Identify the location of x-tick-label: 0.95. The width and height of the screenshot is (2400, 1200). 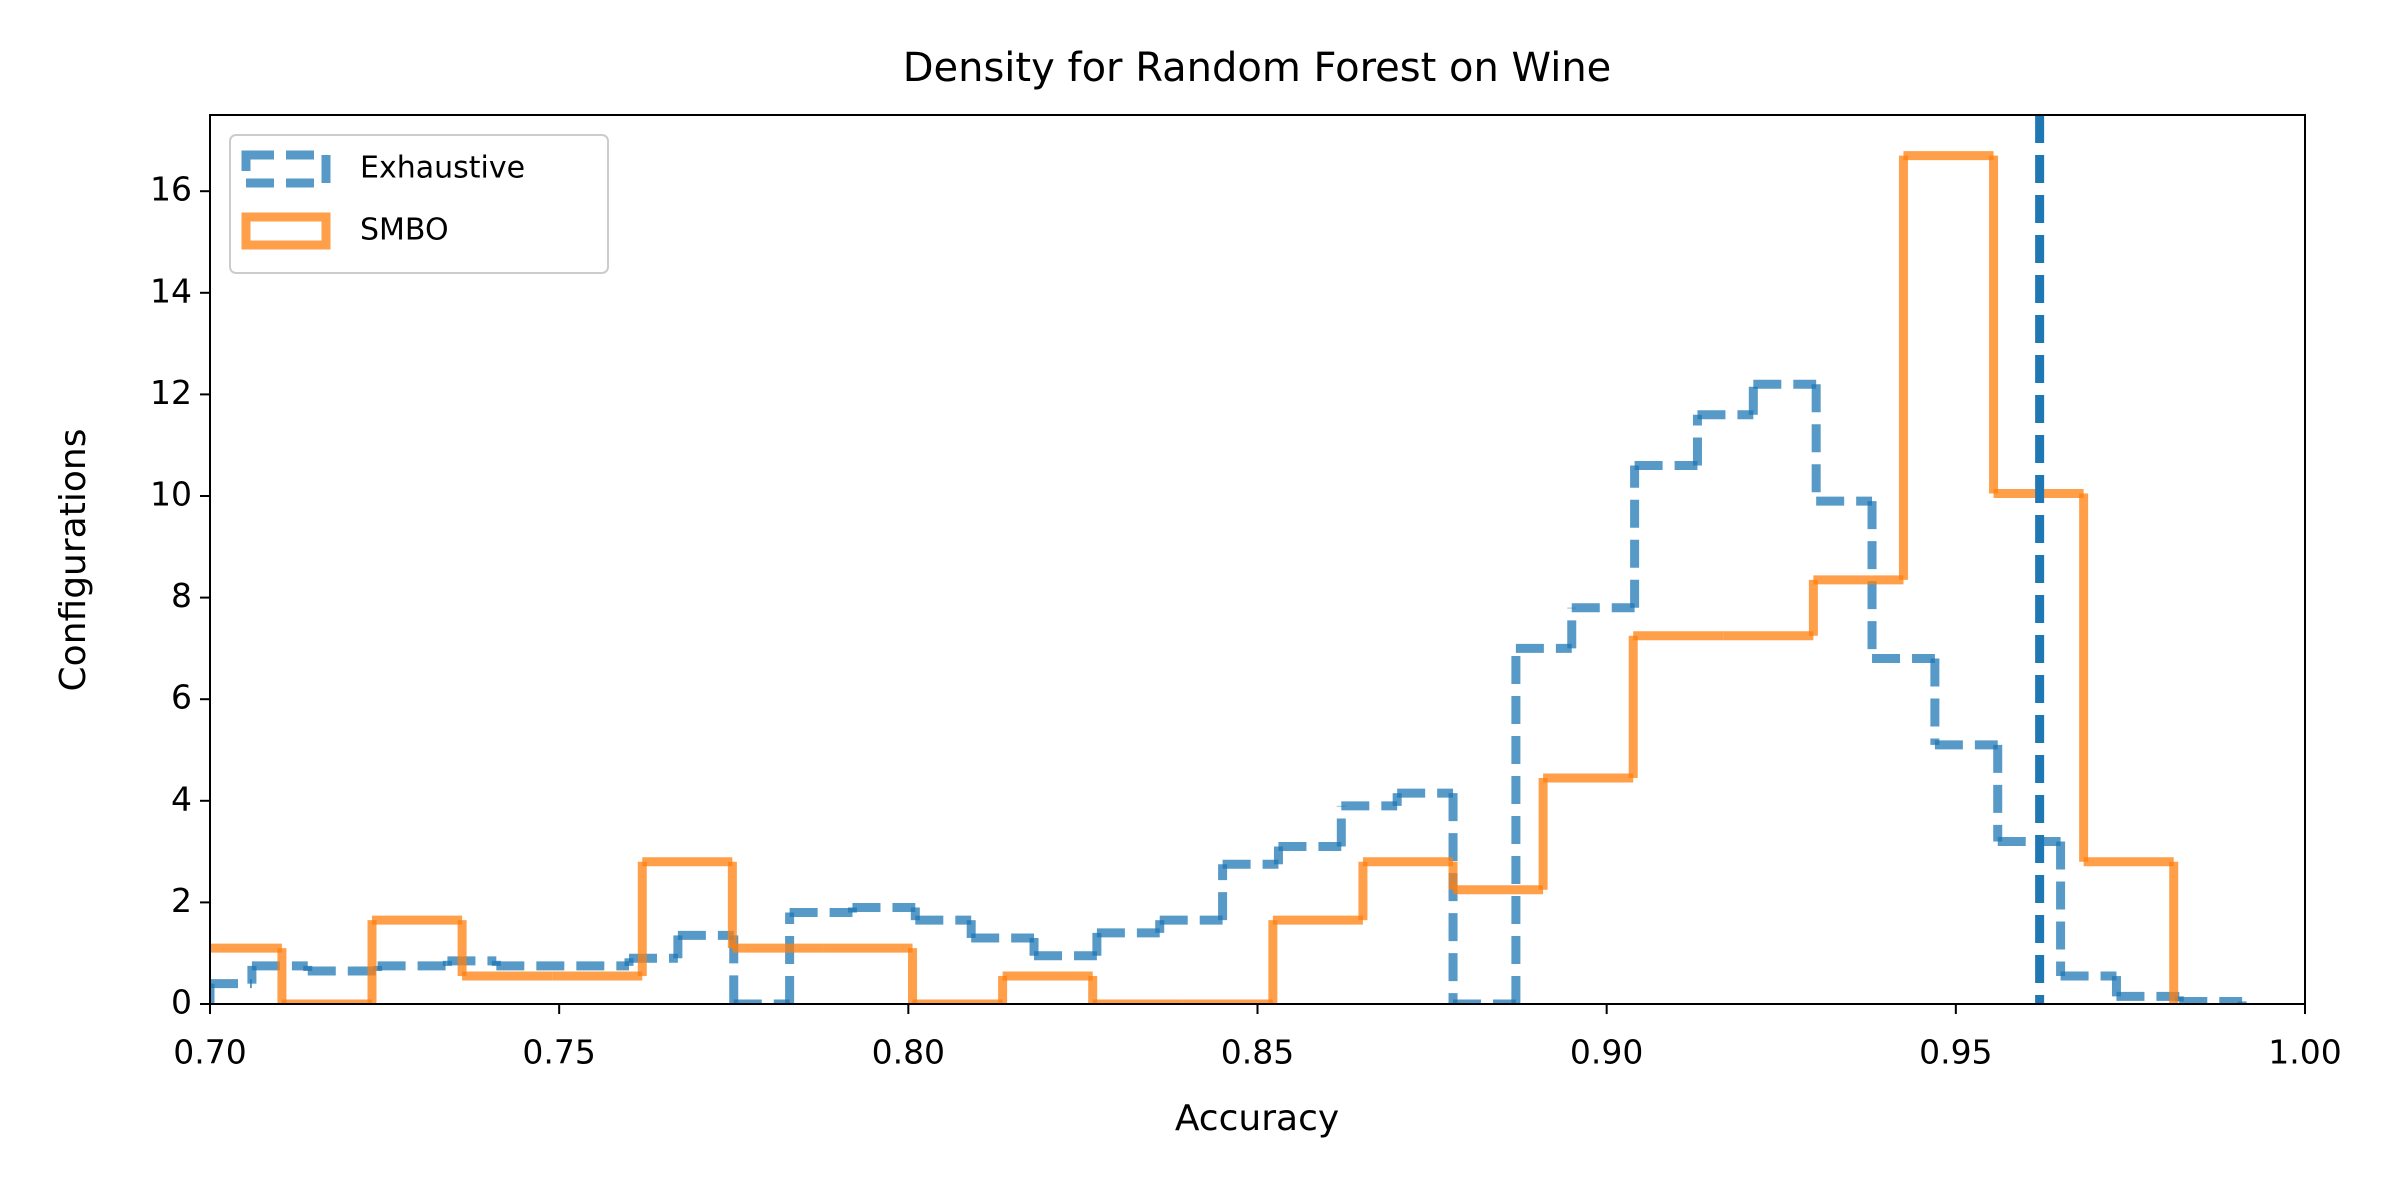
(1955, 1052).